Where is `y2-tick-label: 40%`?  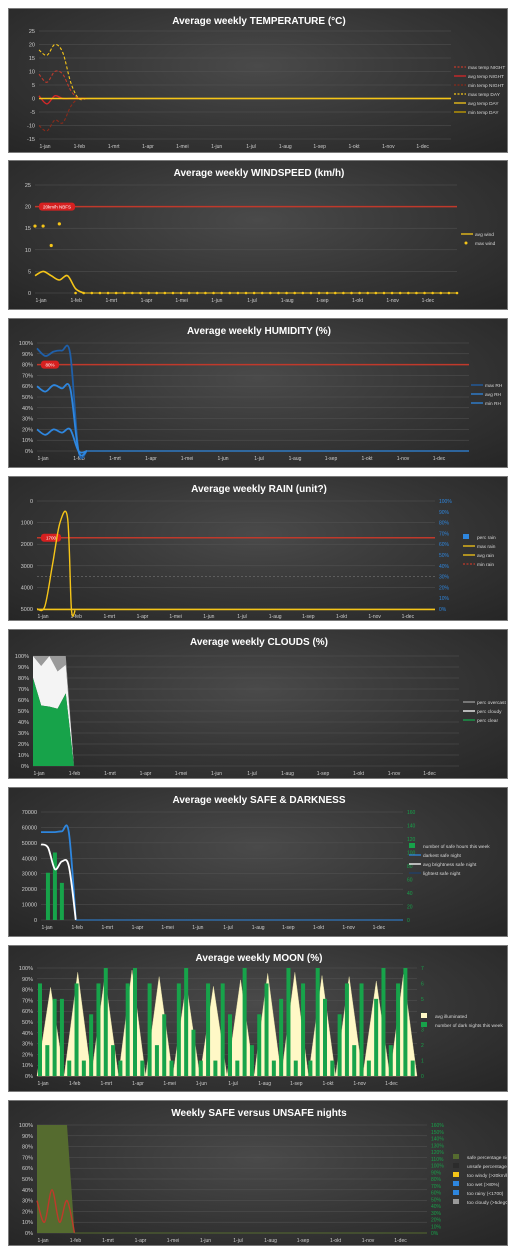
y2-tick-label: 40% is located at coordinates (436, 1207).